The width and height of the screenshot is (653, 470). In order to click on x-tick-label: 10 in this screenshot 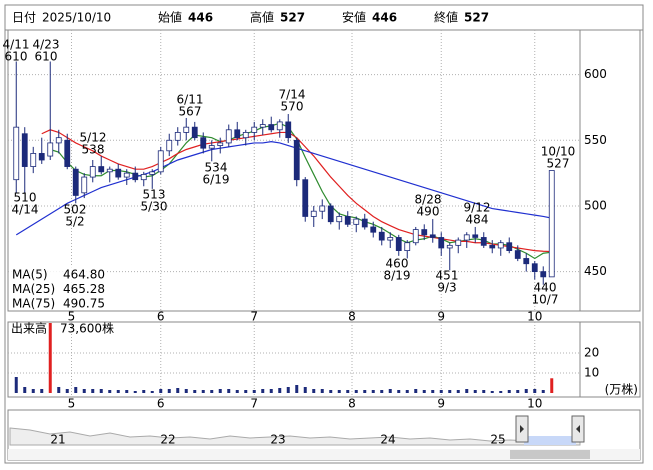, I will do `click(534, 404)`.